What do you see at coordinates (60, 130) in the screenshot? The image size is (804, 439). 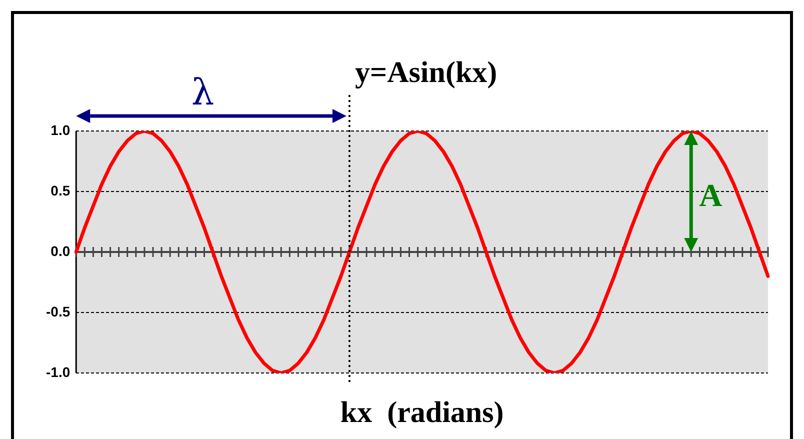 I see `y-tick-label: 1.0` at bounding box center [60, 130].